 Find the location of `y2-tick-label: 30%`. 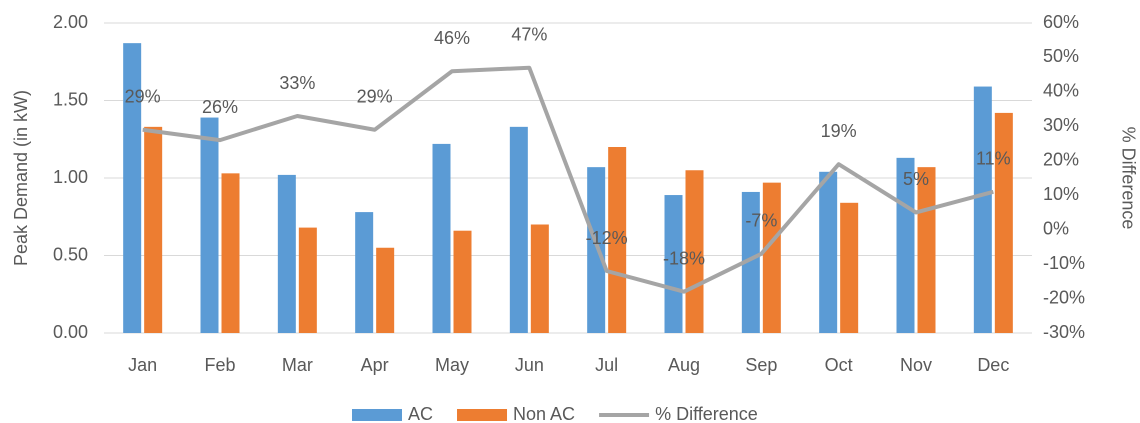

y2-tick-label: 30% is located at coordinates (1061, 125).